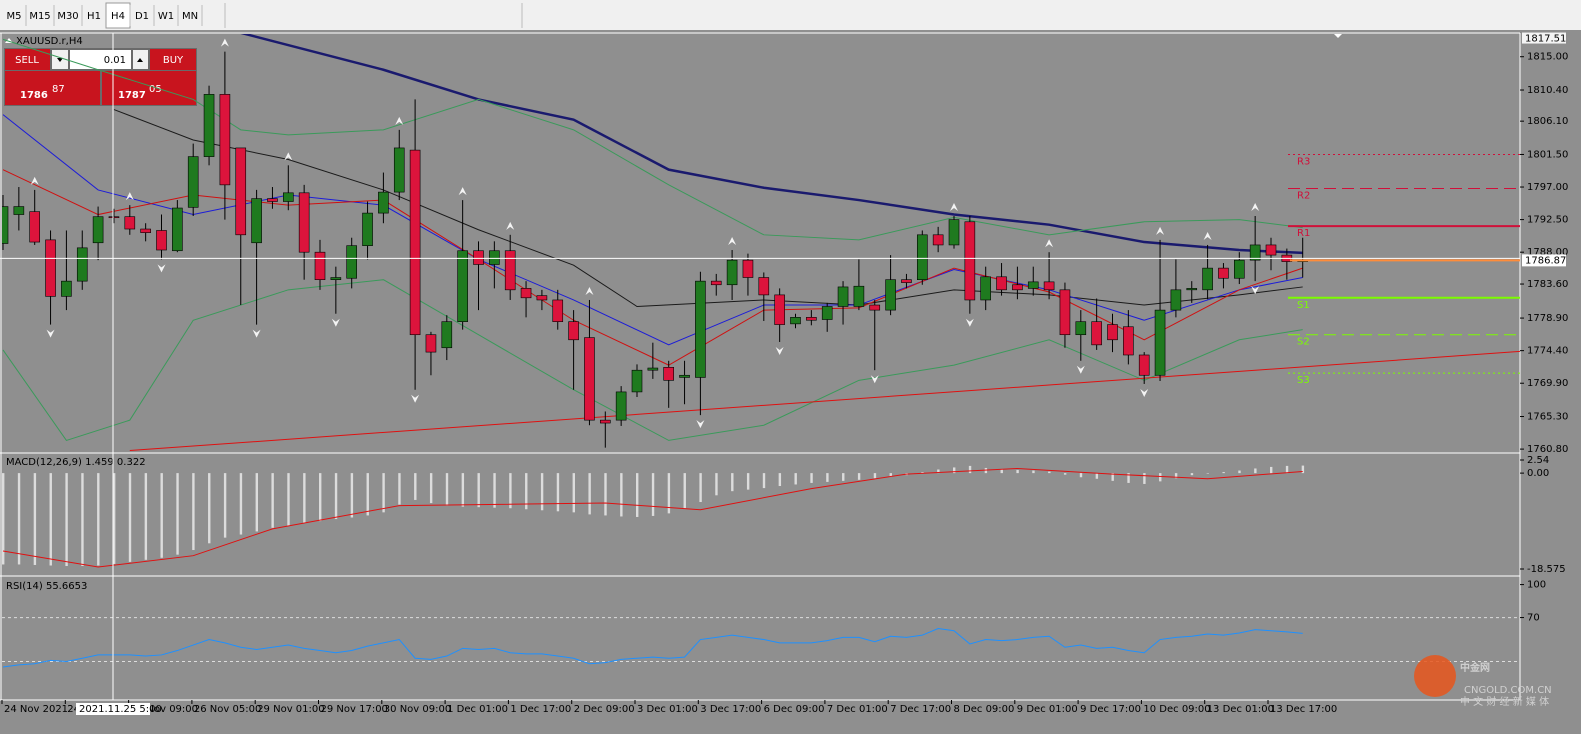  Describe the element at coordinates (1435, 676) in the screenshot. I see `watermark-logo` at that location.